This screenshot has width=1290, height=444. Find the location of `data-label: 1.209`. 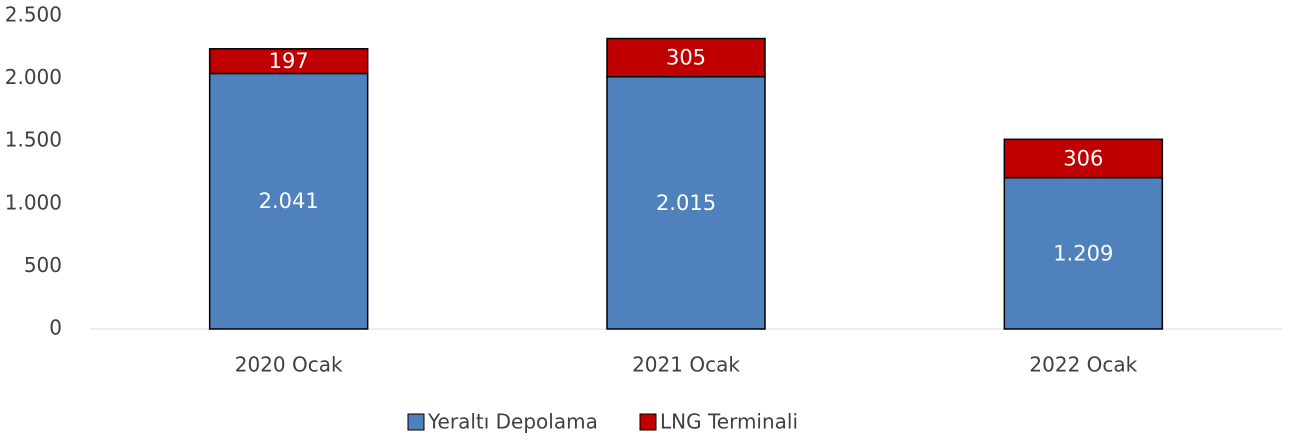

data-label: 1.209 is located at coordinates (1083, 253).